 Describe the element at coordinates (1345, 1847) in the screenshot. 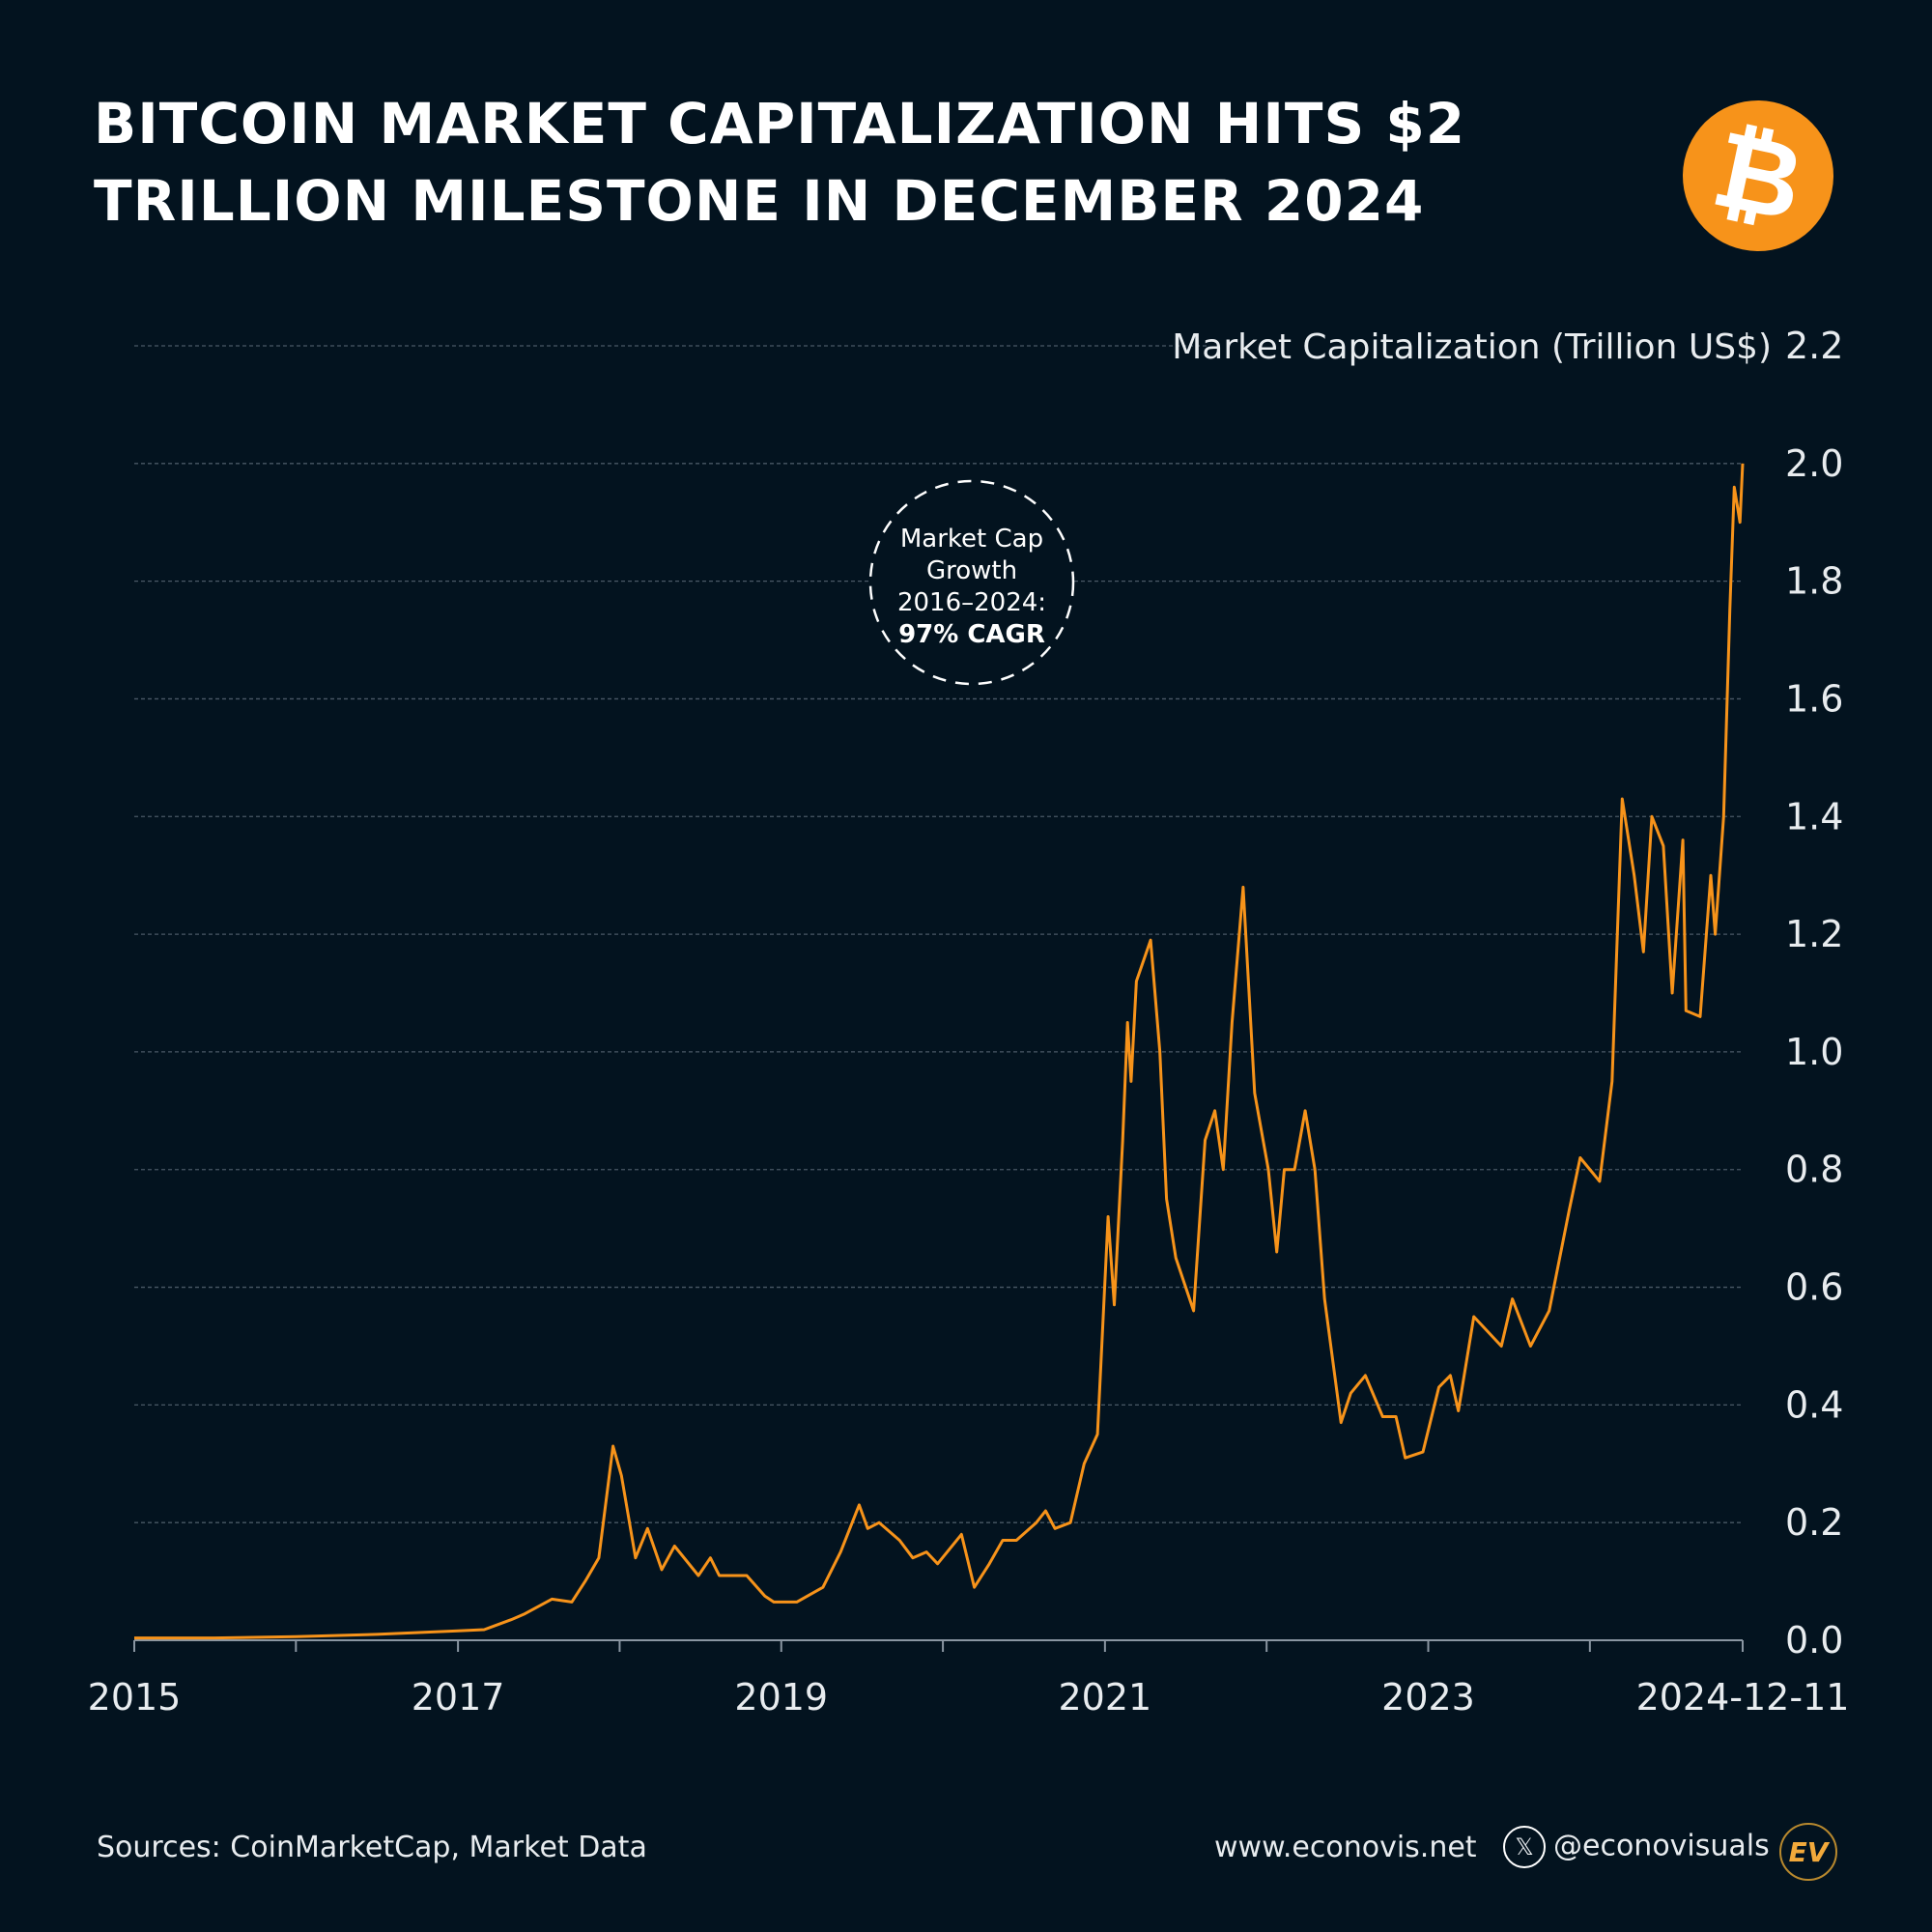

I see `website-link: www.econovis.net` at that location.